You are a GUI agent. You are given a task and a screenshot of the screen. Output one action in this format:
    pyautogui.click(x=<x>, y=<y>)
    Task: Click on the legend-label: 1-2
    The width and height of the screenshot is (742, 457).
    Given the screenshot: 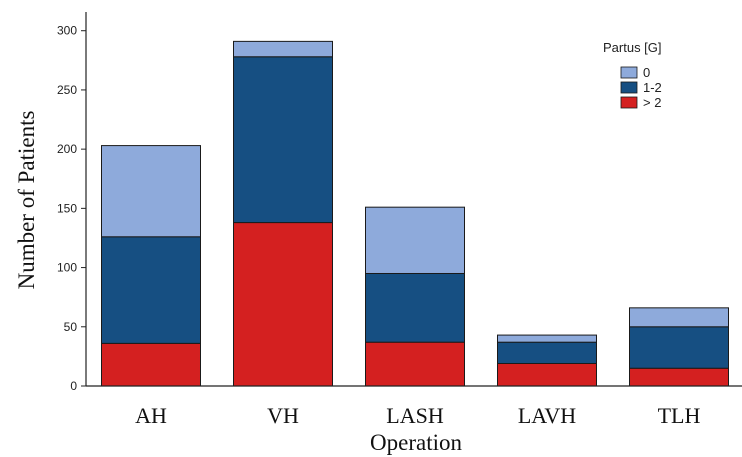 What is the action you would take?
    pyautogui.click(x=652, y=87)
    